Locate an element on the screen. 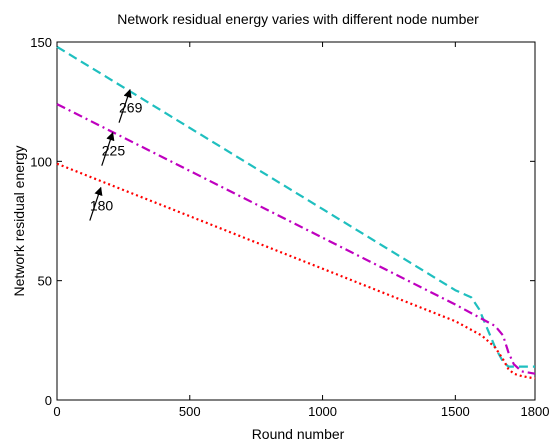  x-tick-label: 1800 is located at coordinates (535, 411).